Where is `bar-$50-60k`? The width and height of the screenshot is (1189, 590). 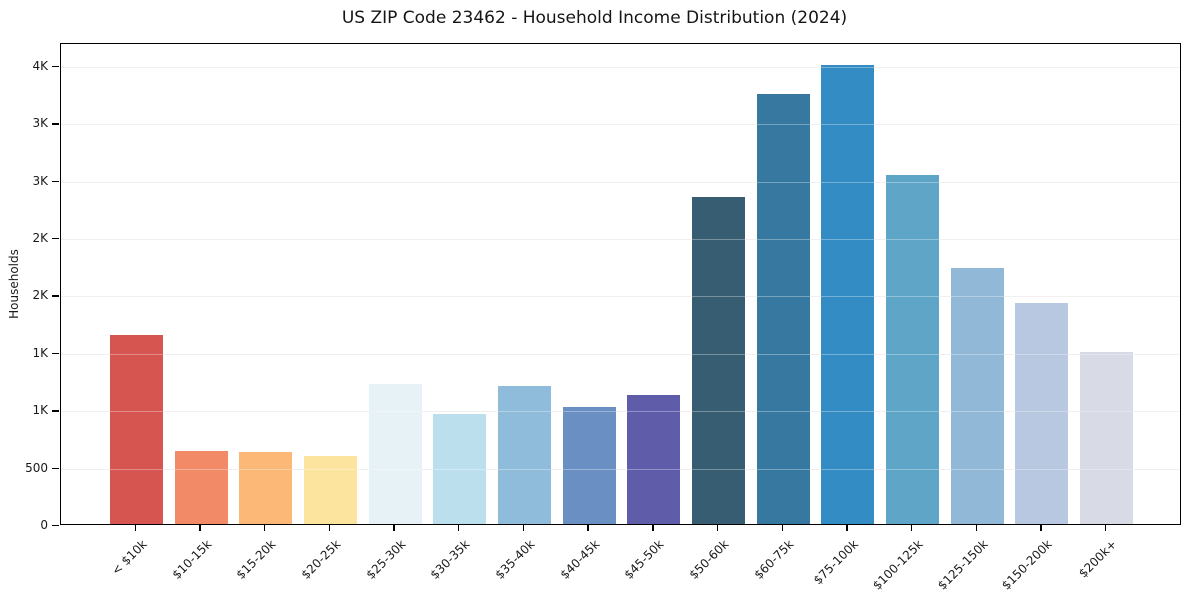 bar-$50-60k is located at coordinates (719, 360).